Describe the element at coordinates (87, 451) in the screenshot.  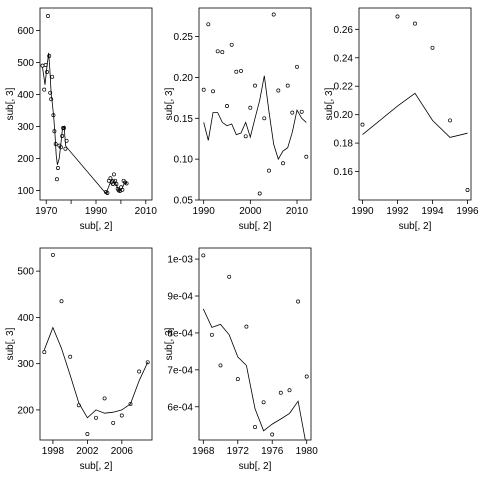
I see `x-tick-label: 2002` at that location.